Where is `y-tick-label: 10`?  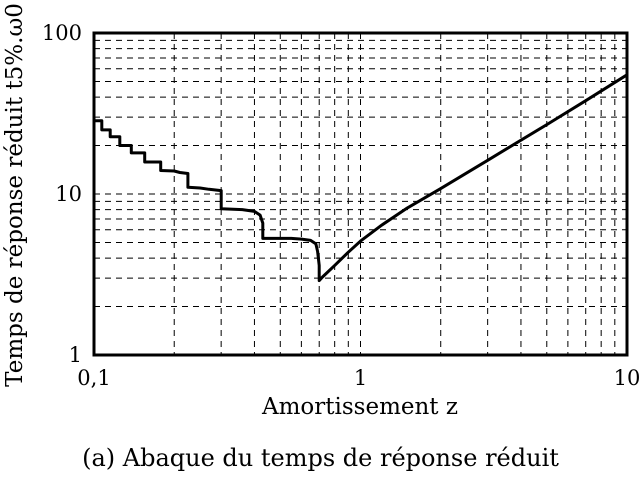
y-tick-label: 10 is located at coordinates (68, 194).